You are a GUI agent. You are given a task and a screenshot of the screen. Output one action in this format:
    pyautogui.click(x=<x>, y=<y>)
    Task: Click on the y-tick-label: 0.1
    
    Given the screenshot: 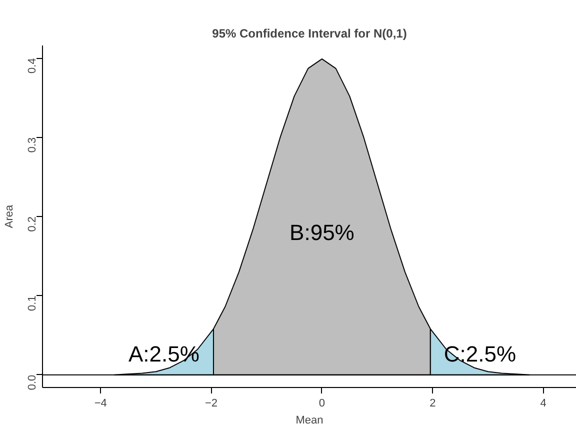 What is the action you would take?
    pyautogui.click(x=32, y=303)
    